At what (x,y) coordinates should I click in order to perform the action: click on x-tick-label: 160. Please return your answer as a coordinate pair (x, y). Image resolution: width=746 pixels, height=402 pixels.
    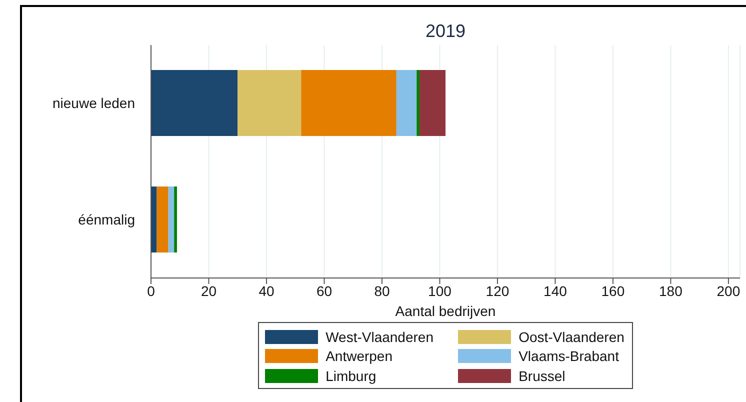
    Looking at the image, I should click on (613, 290).